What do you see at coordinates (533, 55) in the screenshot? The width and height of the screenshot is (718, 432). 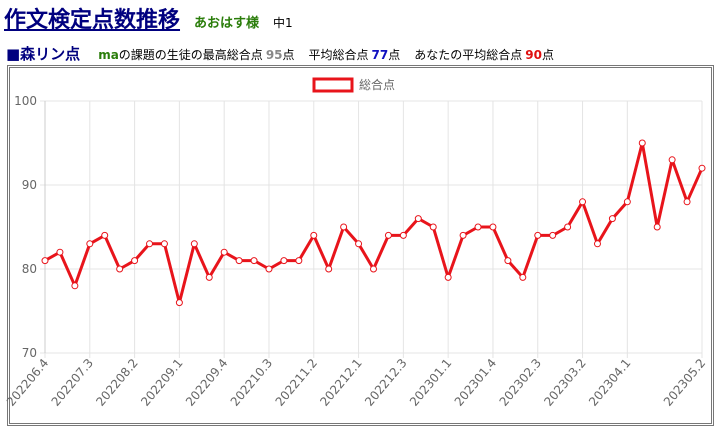 I see `summary-value: 90` at bounding box center [533, 55].